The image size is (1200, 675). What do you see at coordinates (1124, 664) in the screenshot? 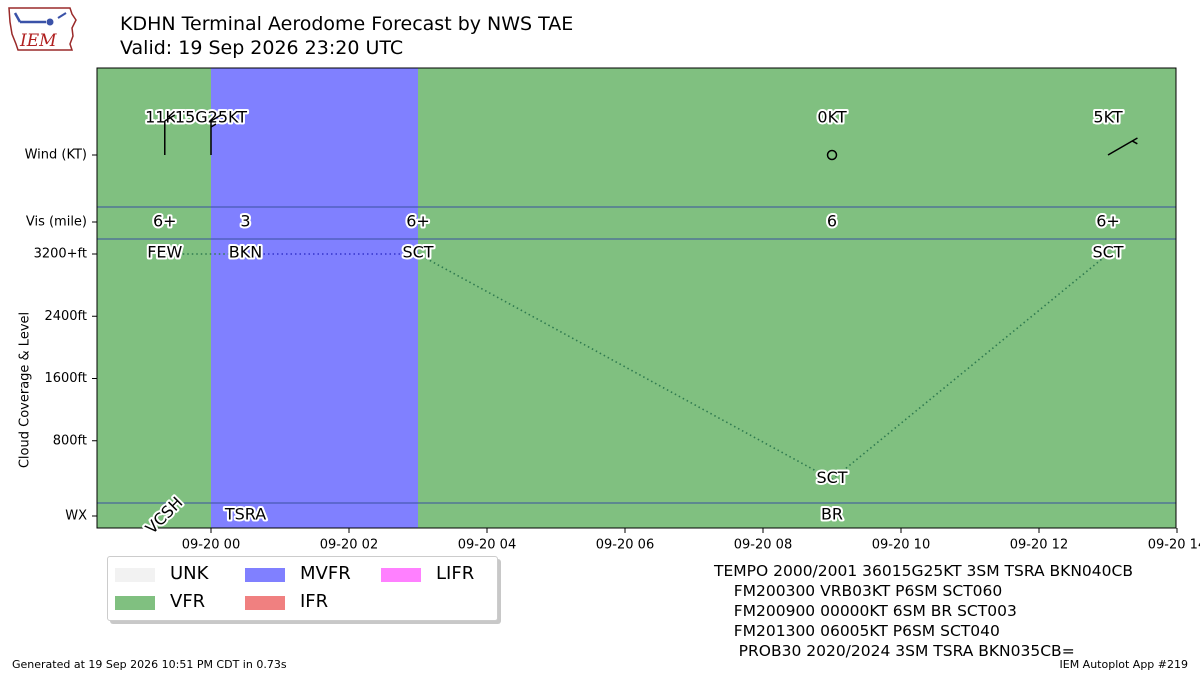
I see `footer-app: IEM Autoplot App #219` at bounding box center [1124, 664].